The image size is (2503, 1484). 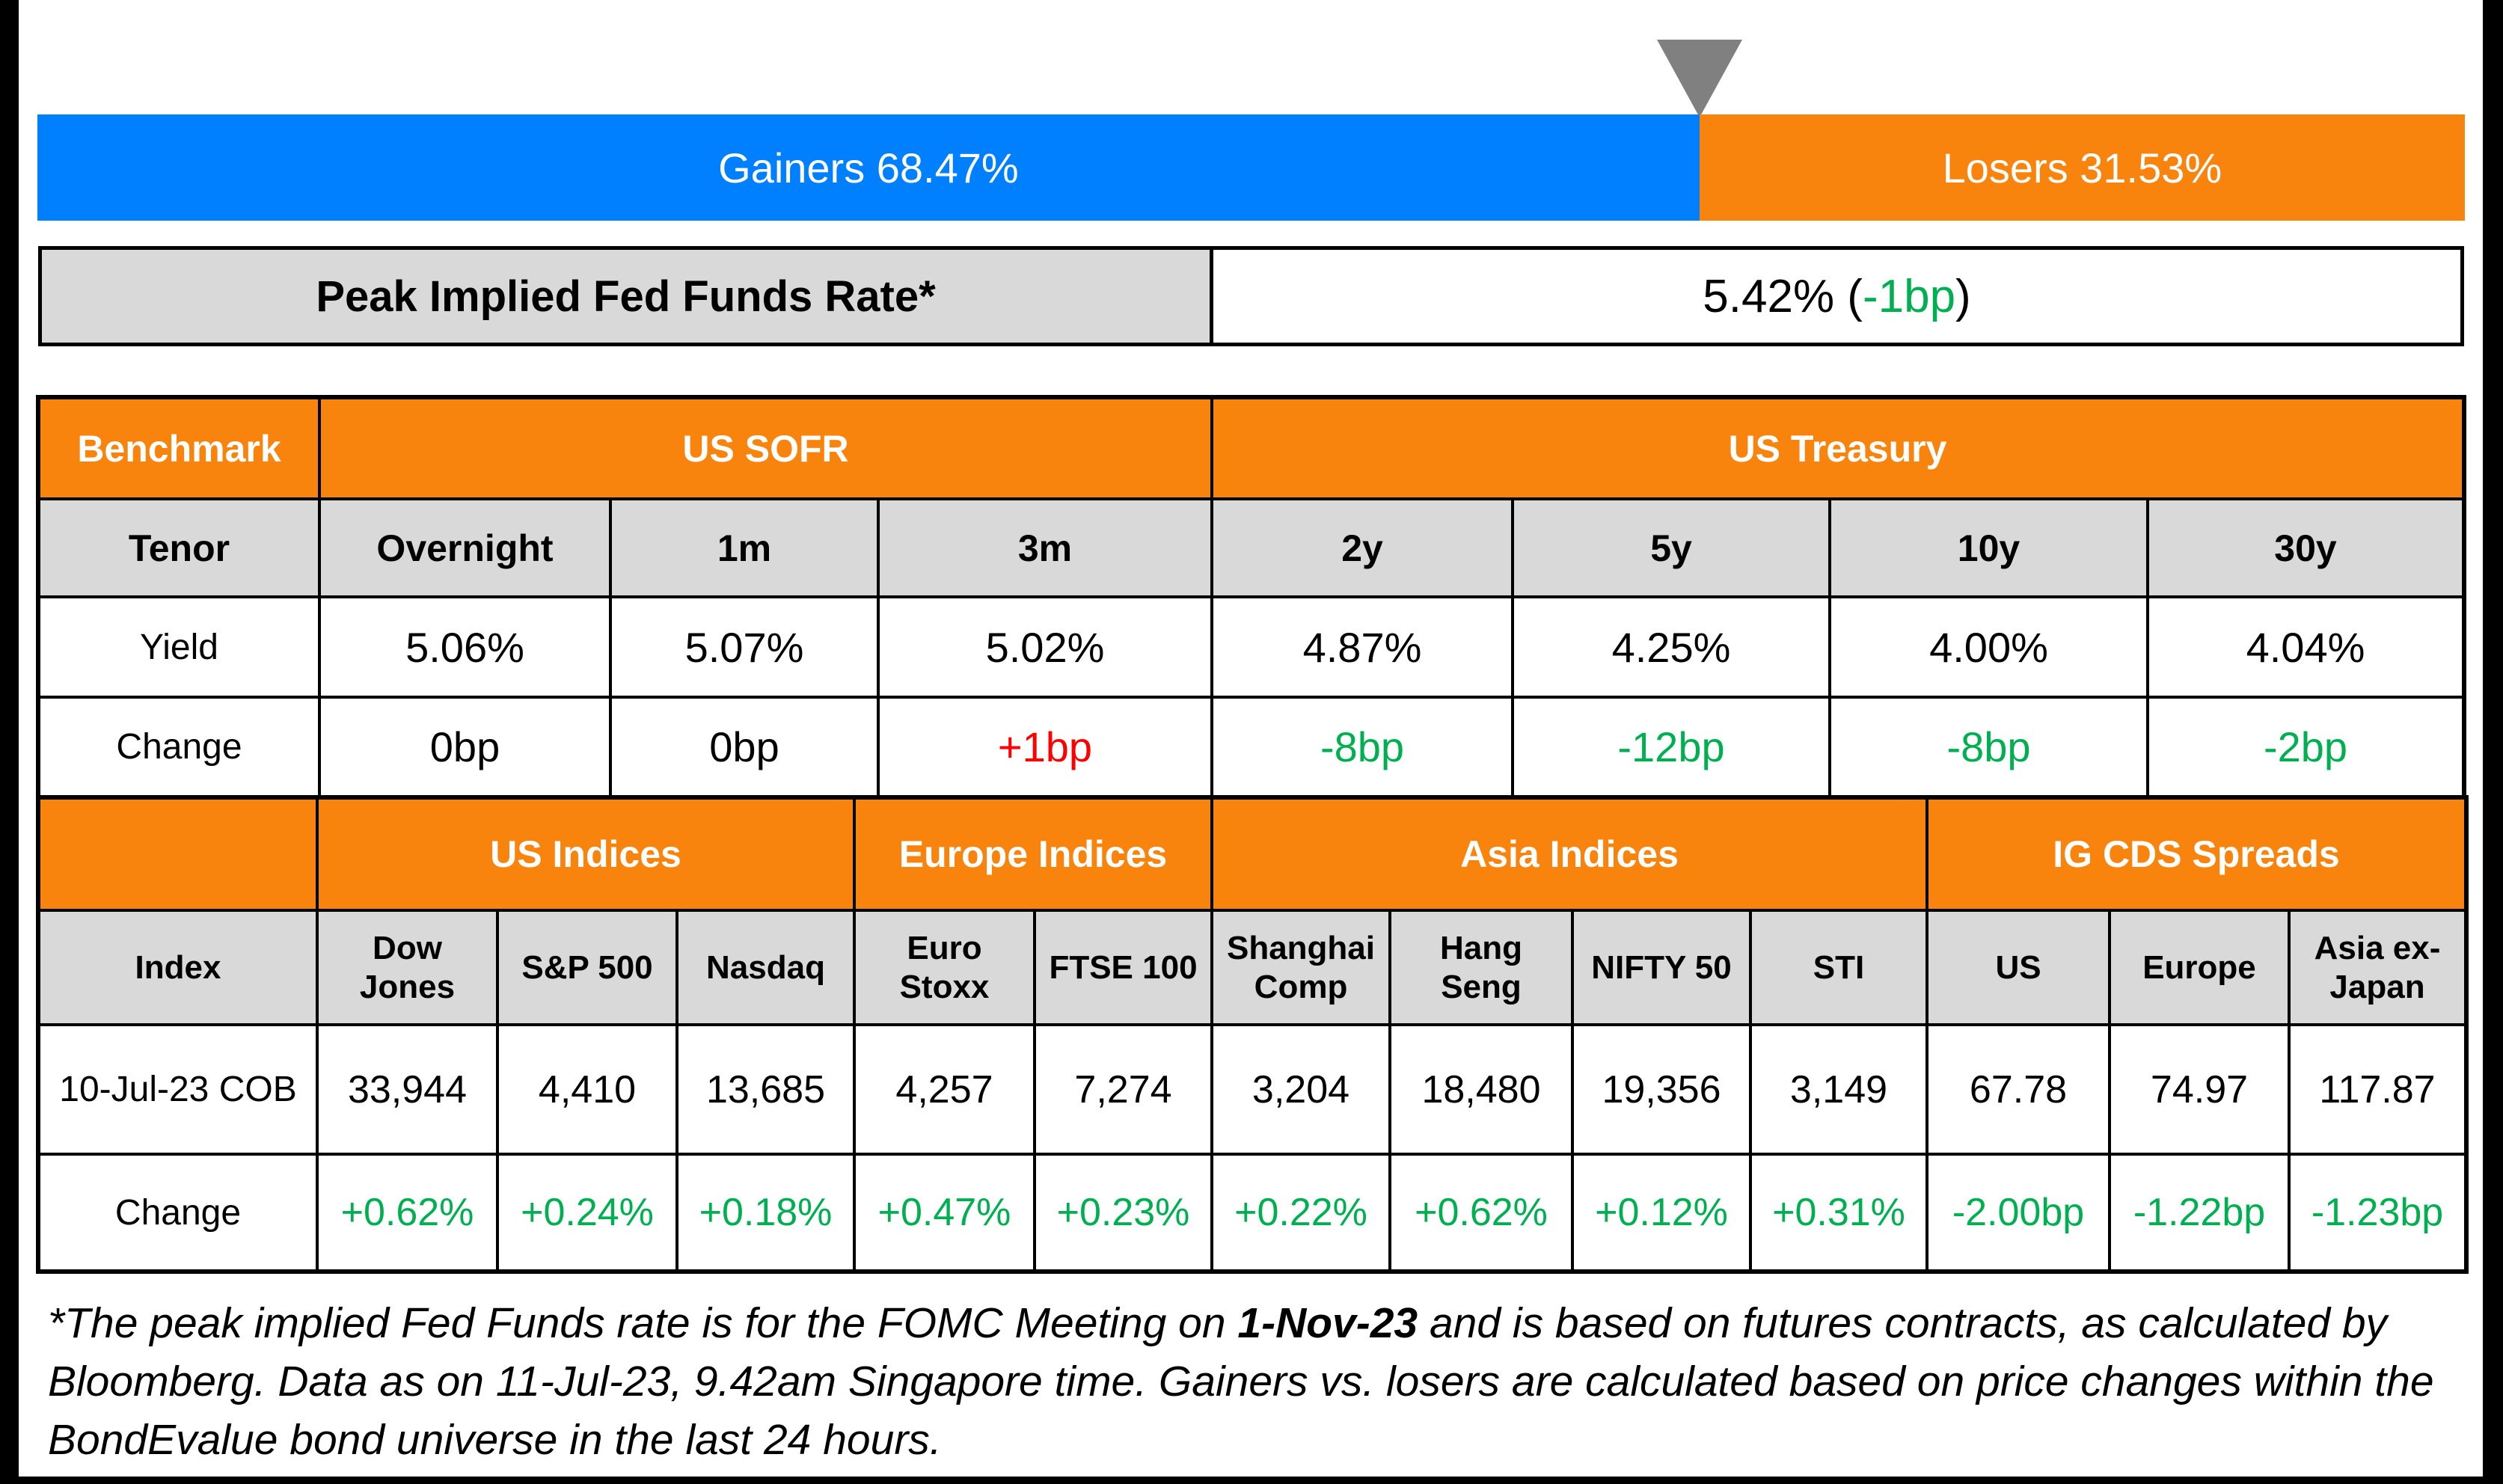 I want to click on index-name-cell: Dow Jones, so click(x=408, y=967).